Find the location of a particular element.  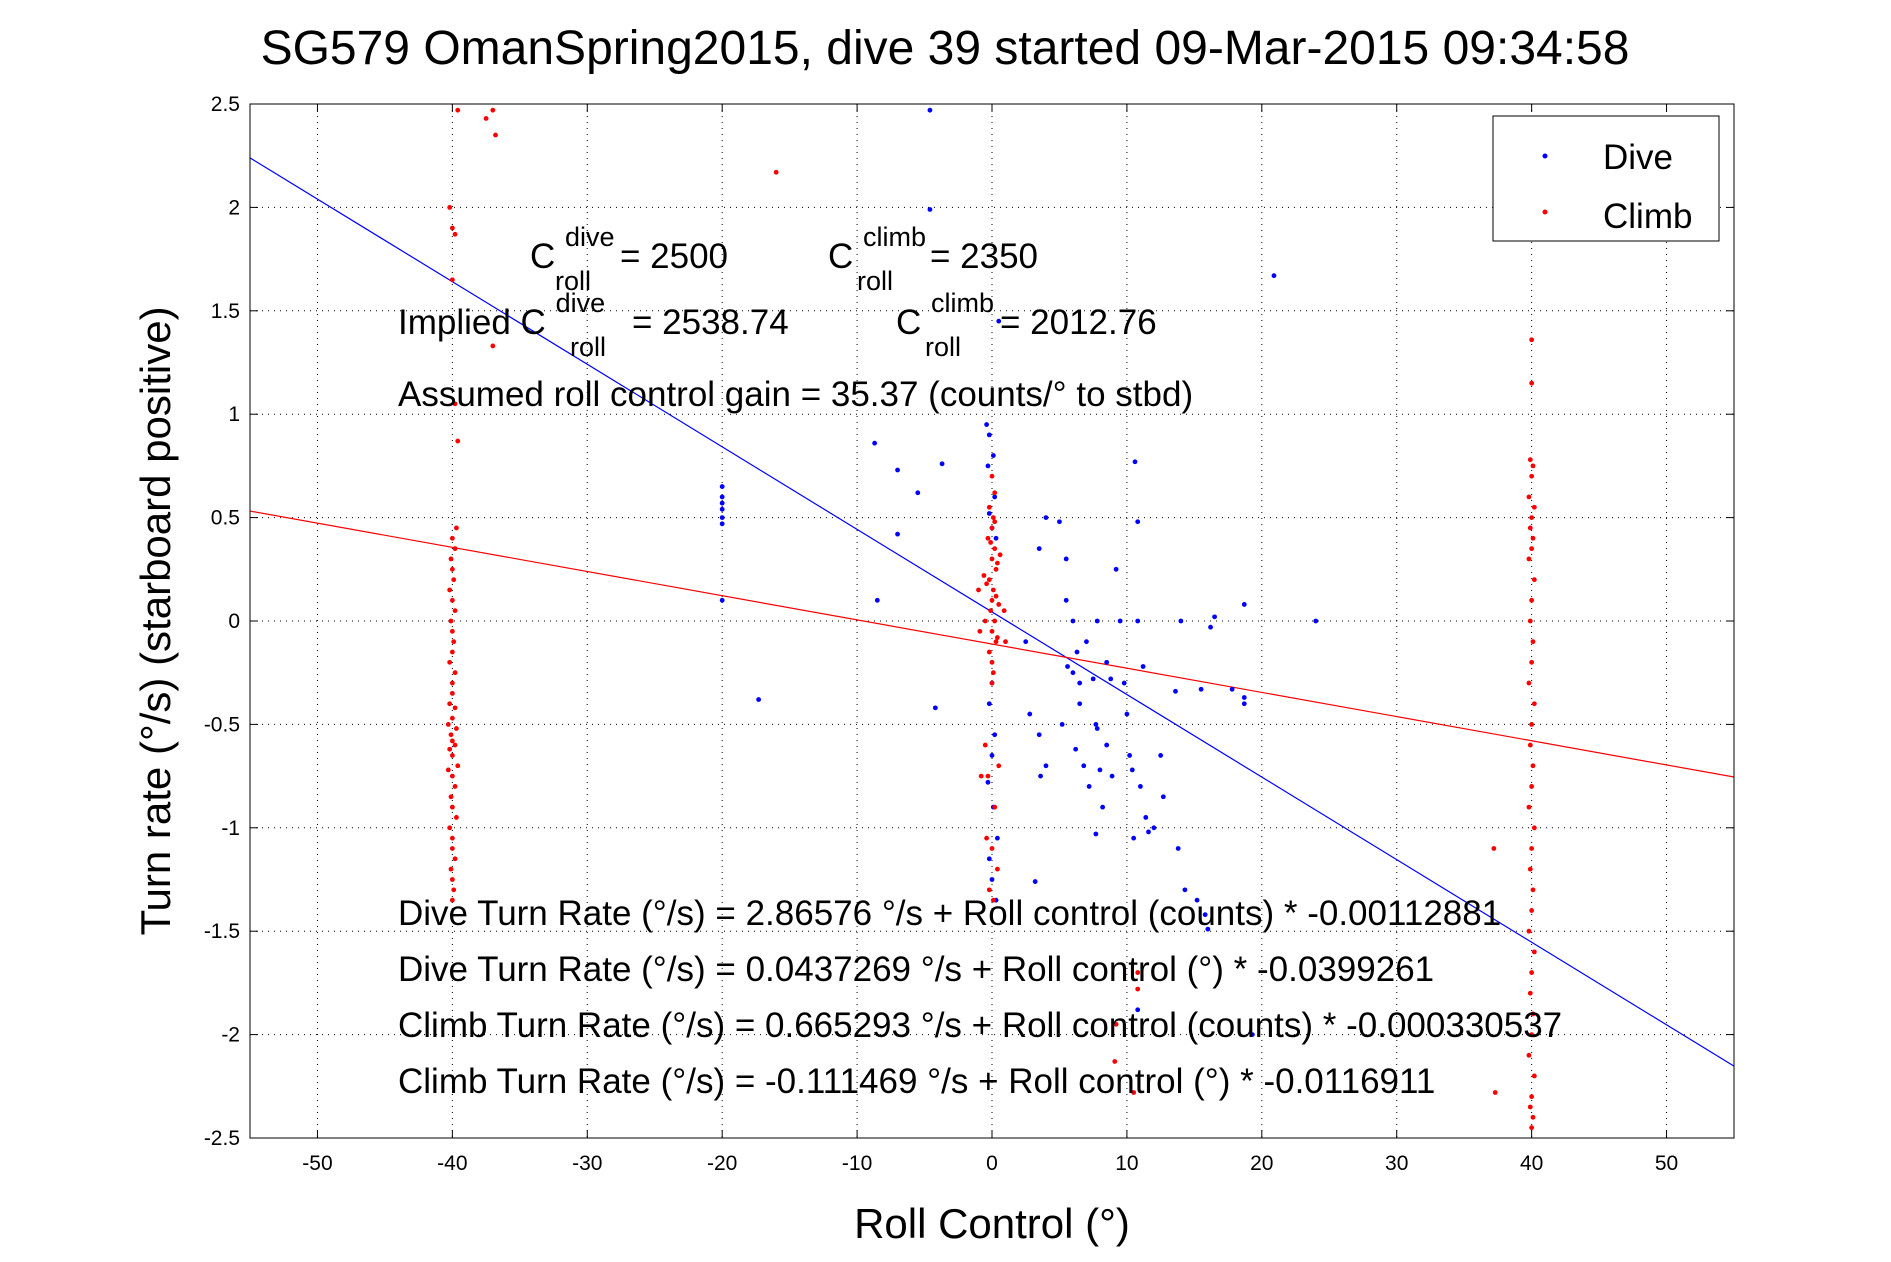

implied-dive-sub: roll is located at coordinates (588, 347).